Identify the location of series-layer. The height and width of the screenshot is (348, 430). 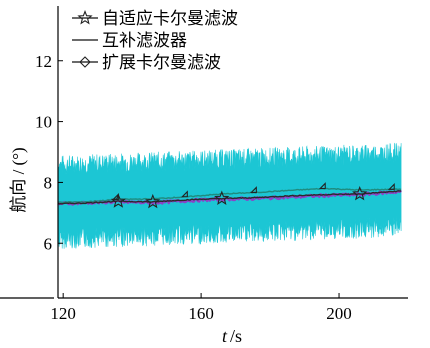
(230, 195).